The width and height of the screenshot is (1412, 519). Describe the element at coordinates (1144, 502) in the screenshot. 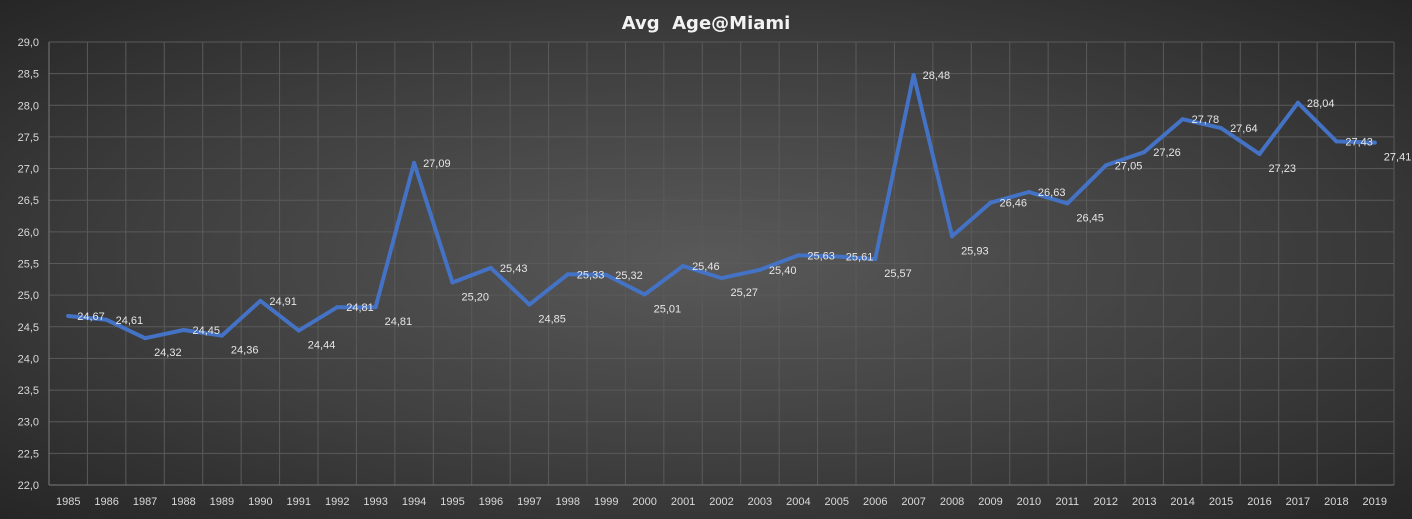

I see `x-tick-label: 2013` at that location.